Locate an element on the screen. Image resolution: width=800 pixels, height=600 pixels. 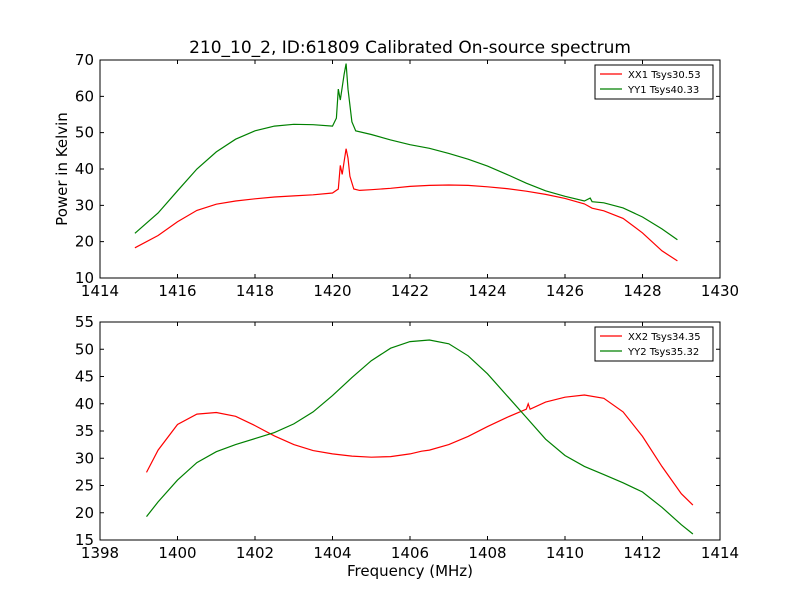
bottom-y-tick-label-6: 45 is located at coordinates (84, 377).